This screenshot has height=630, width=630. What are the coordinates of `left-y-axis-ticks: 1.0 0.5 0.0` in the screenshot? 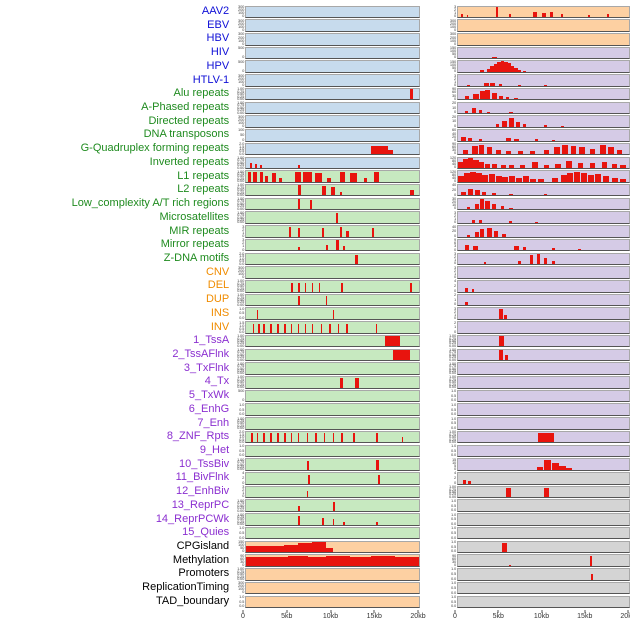 It's located at (238, 410).